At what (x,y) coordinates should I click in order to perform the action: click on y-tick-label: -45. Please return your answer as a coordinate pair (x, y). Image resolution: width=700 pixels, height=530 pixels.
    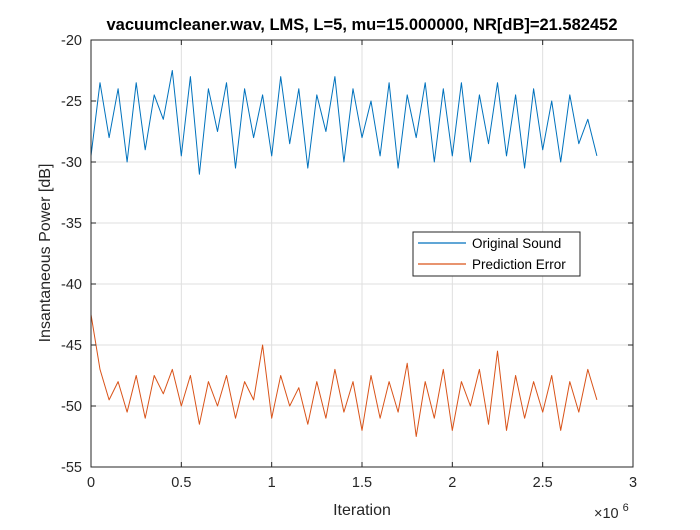
    Looking at the image, I should click on (71, 346).